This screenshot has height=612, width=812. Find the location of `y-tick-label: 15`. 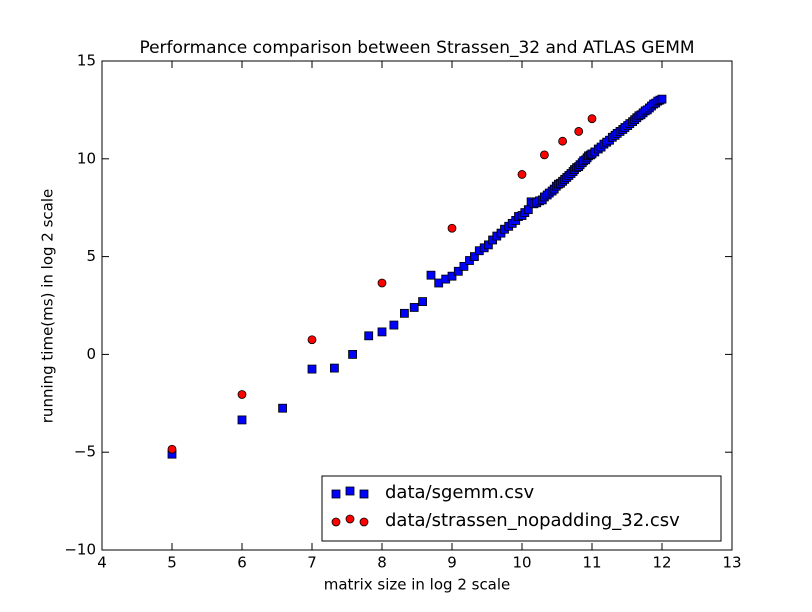

y-tick-label: 15 is located at coordinates (86, 61).